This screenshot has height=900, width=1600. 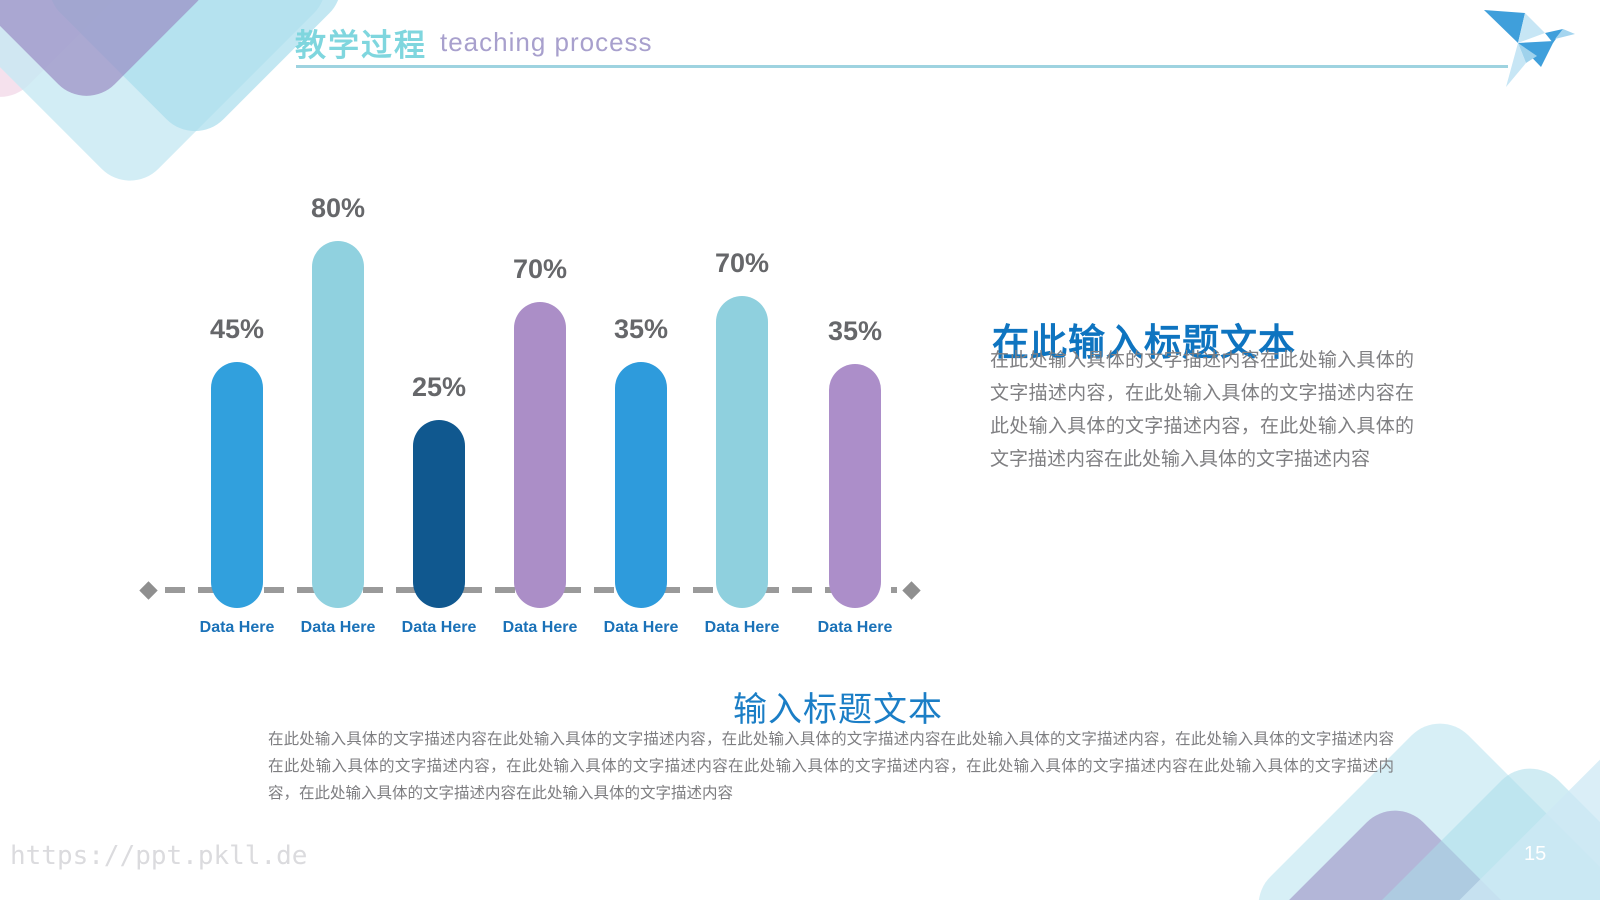 What do you see at coordinates (855, 331) in the screenshot?
I see `bar-value-label-7: 35%` at bounding box center [855, 331].